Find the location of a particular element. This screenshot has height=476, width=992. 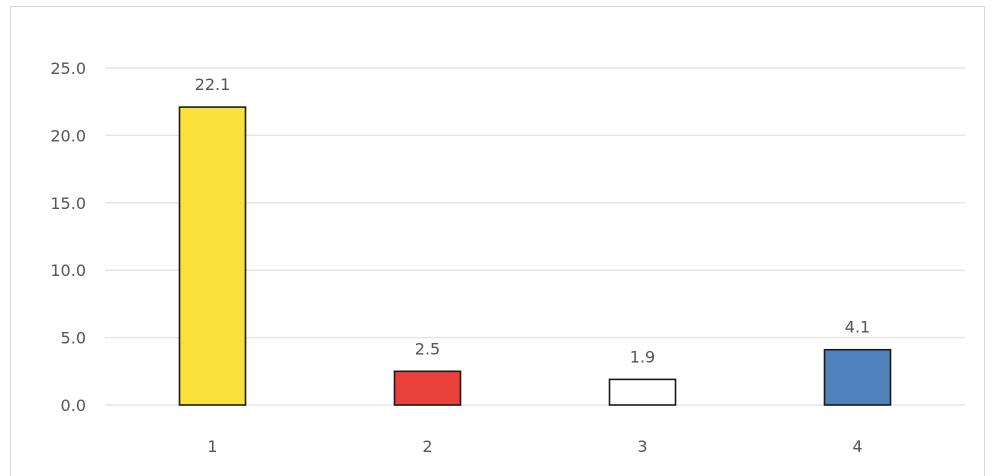

data-label-4: 4.1 is located at coordinates (857, 327).